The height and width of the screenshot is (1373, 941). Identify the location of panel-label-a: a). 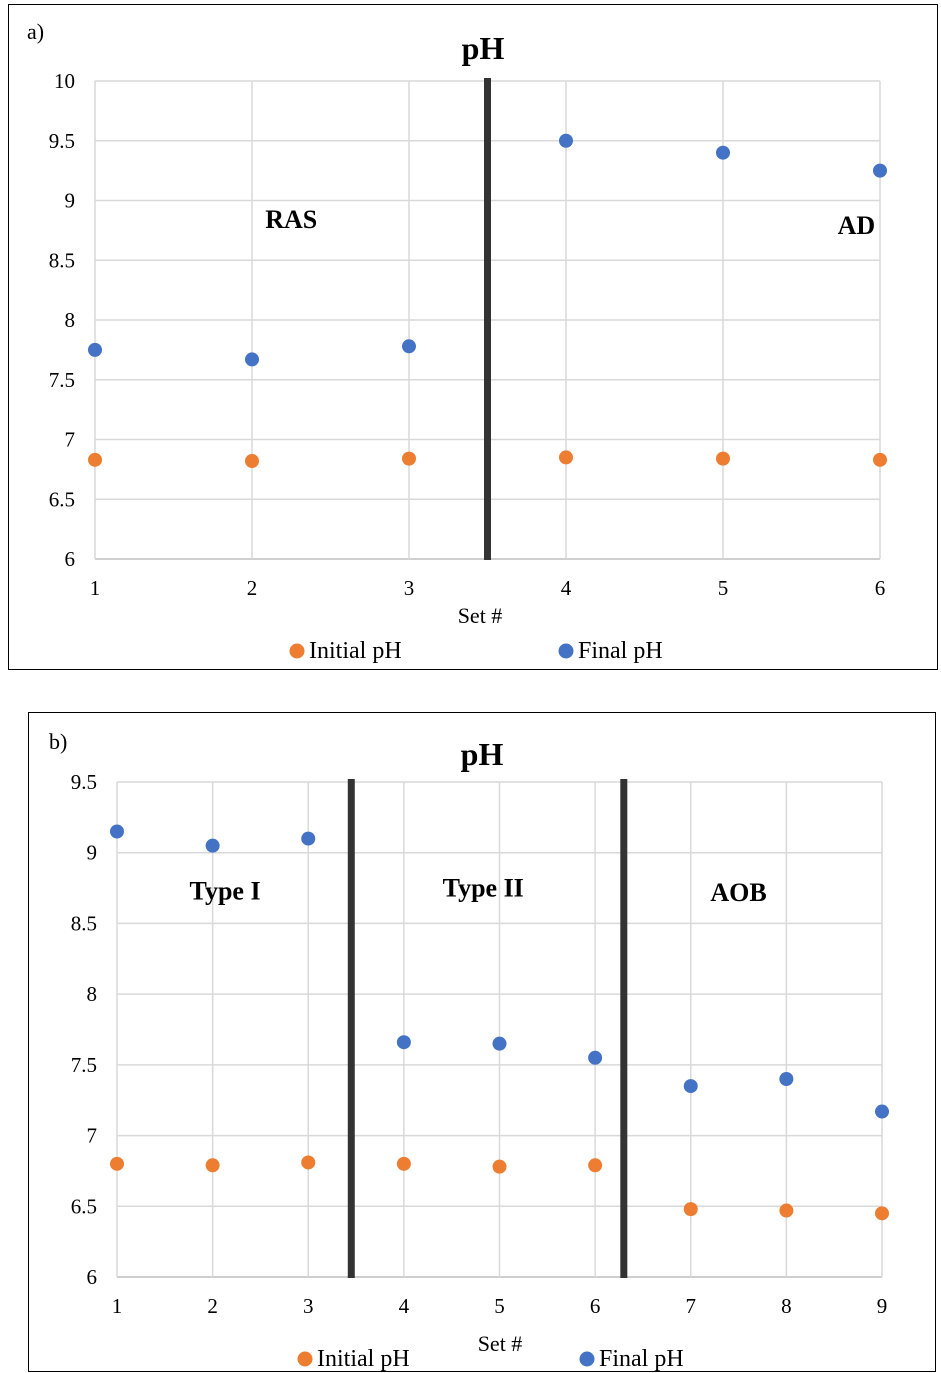
(36, 31).